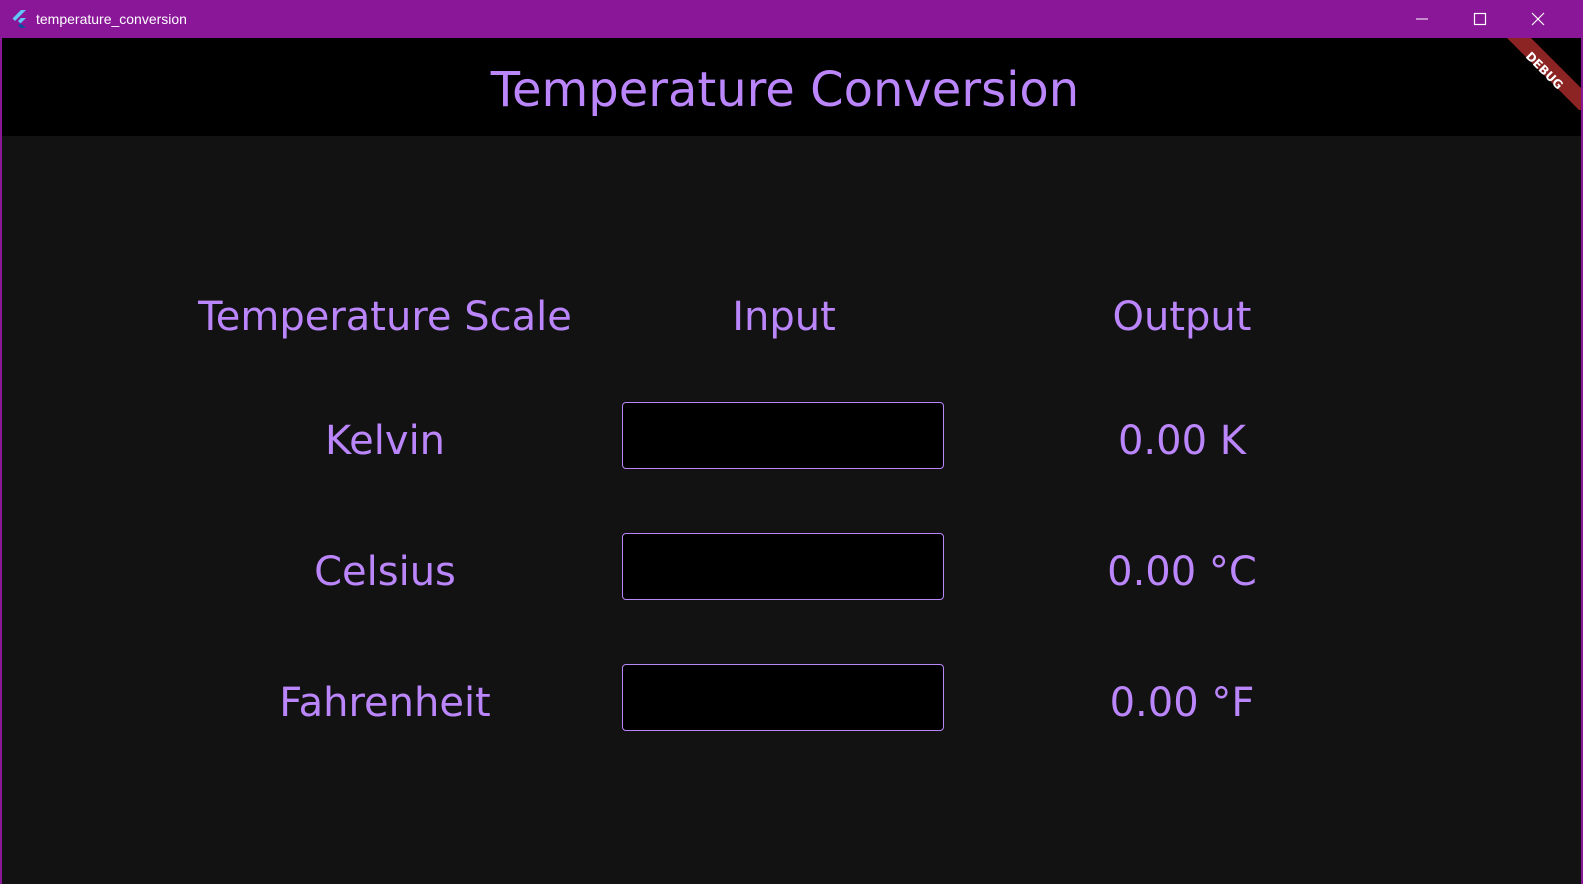 The height and width of the screenshot is (892, 1583). I want to click on fahrenheit-label: Fahrenheit, so click(385, 703).